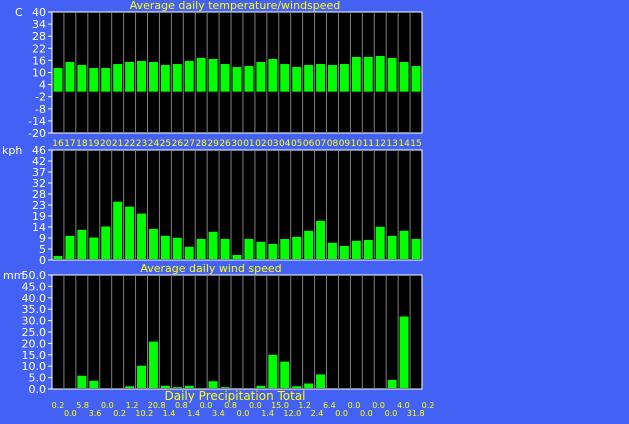  I want to click on precip-y-tick-label: 35.0, so click(34, 309).